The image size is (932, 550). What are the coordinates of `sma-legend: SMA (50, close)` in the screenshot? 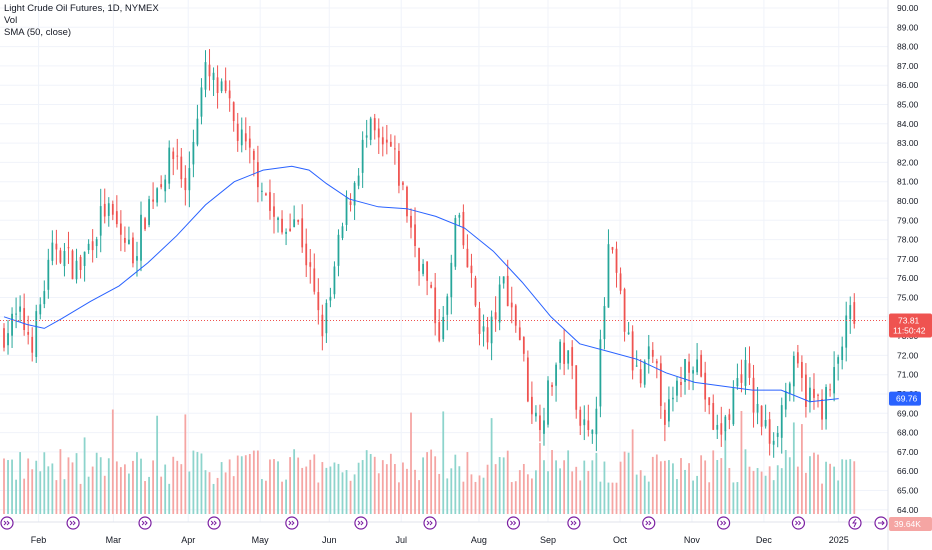 It's located at (38, 32).